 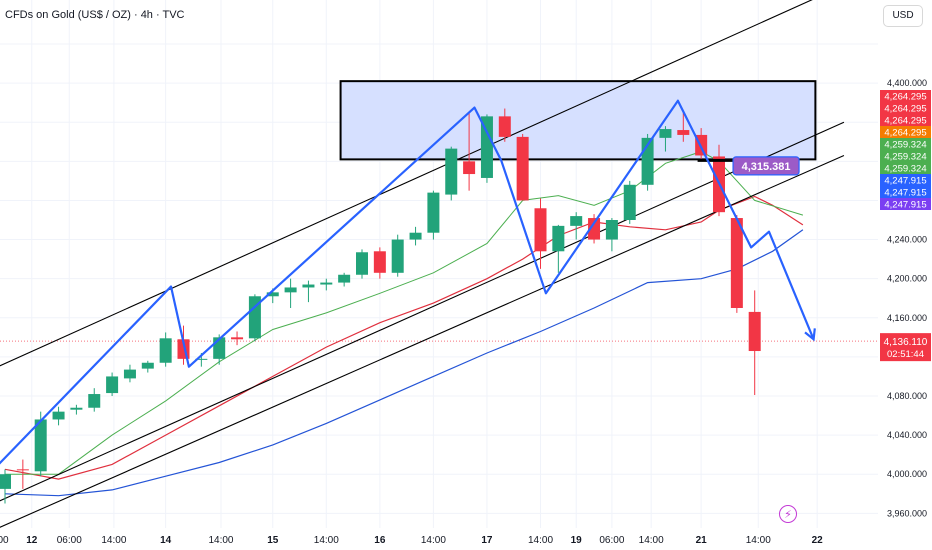 What do you see at coordinates (818, 540) in the screenshot?
I see `x-tick-label: 22` at bounding box center [818, 540].